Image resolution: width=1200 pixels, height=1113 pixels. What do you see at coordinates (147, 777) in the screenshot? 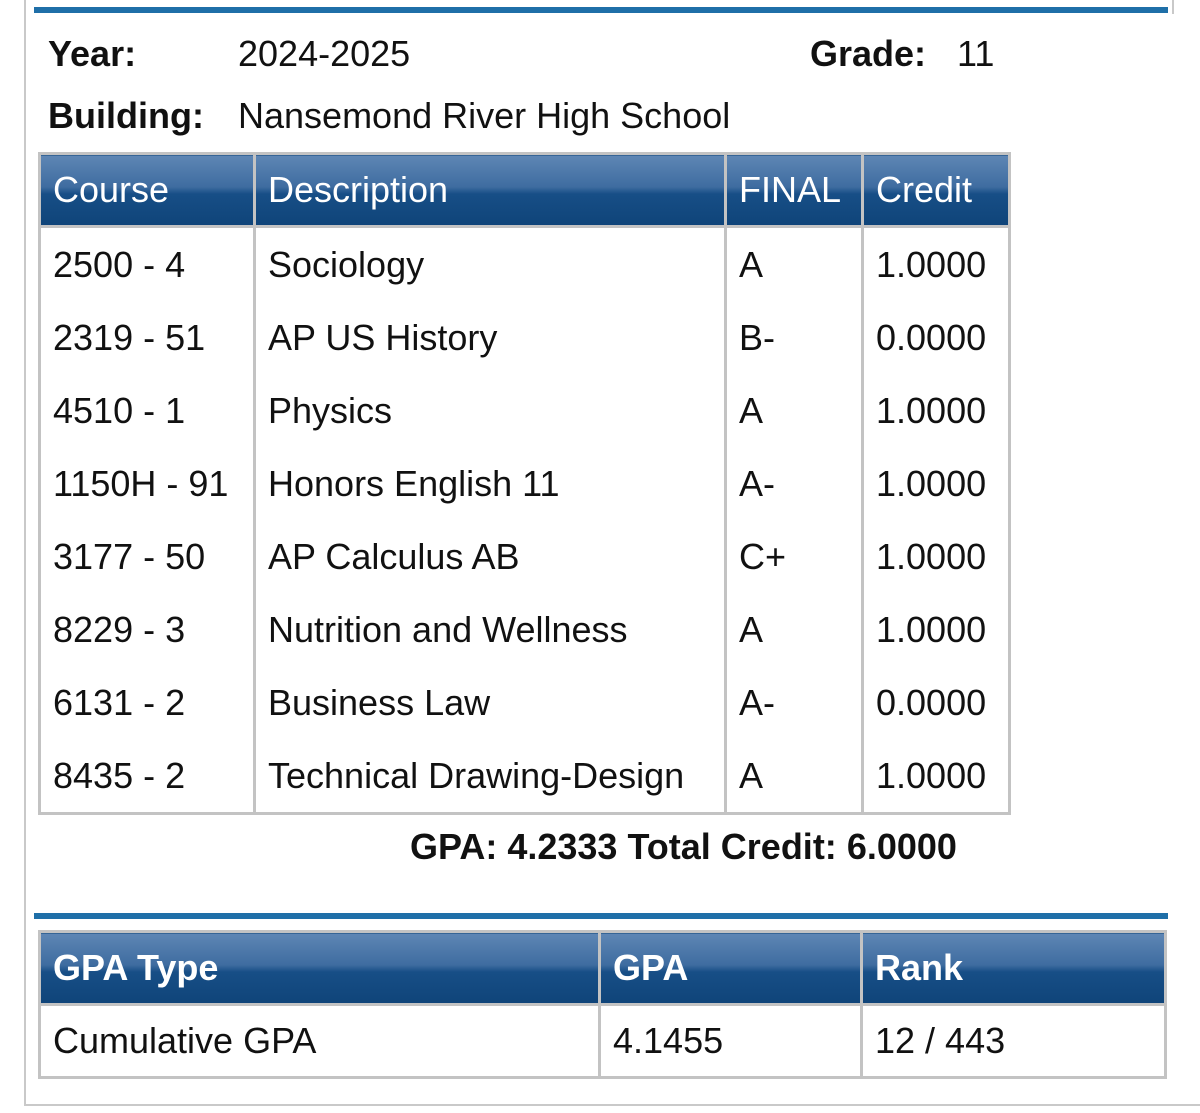
I see `course-code: 8435 - 2` at bounding box center [147, 777].